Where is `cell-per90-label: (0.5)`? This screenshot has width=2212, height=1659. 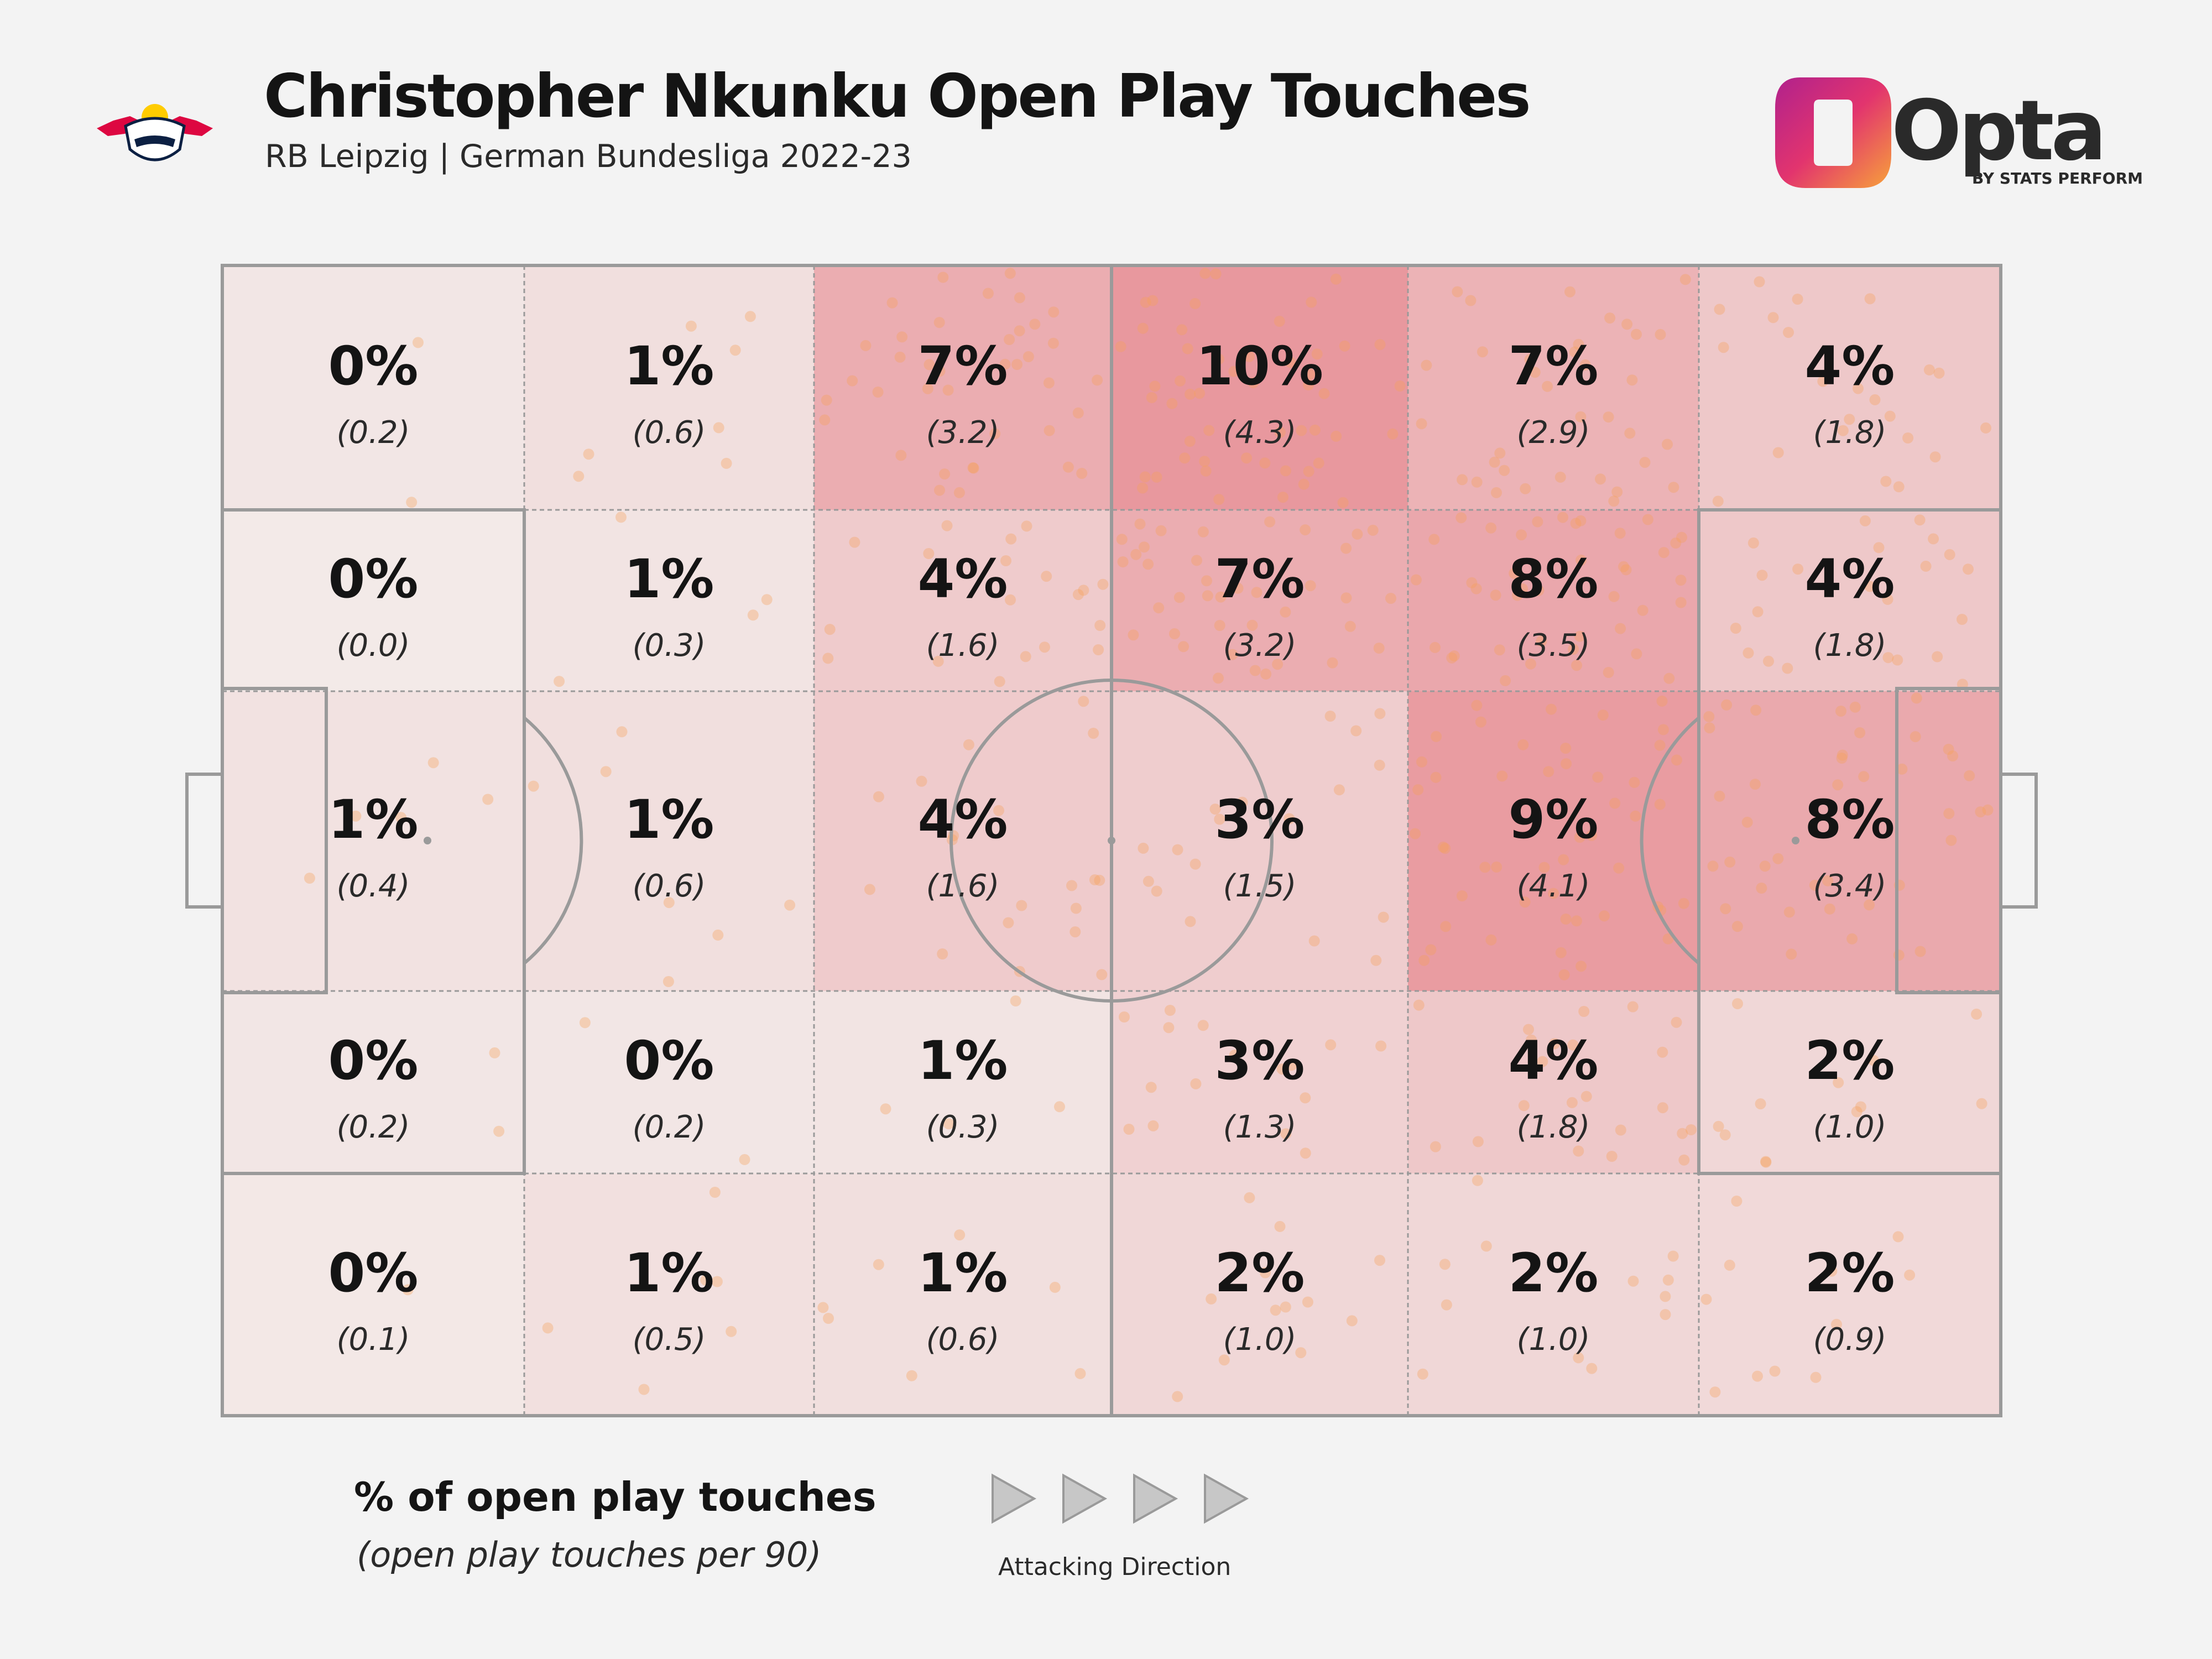 cell-per90-label: (0.5) is located at coordinates (670, 1340).